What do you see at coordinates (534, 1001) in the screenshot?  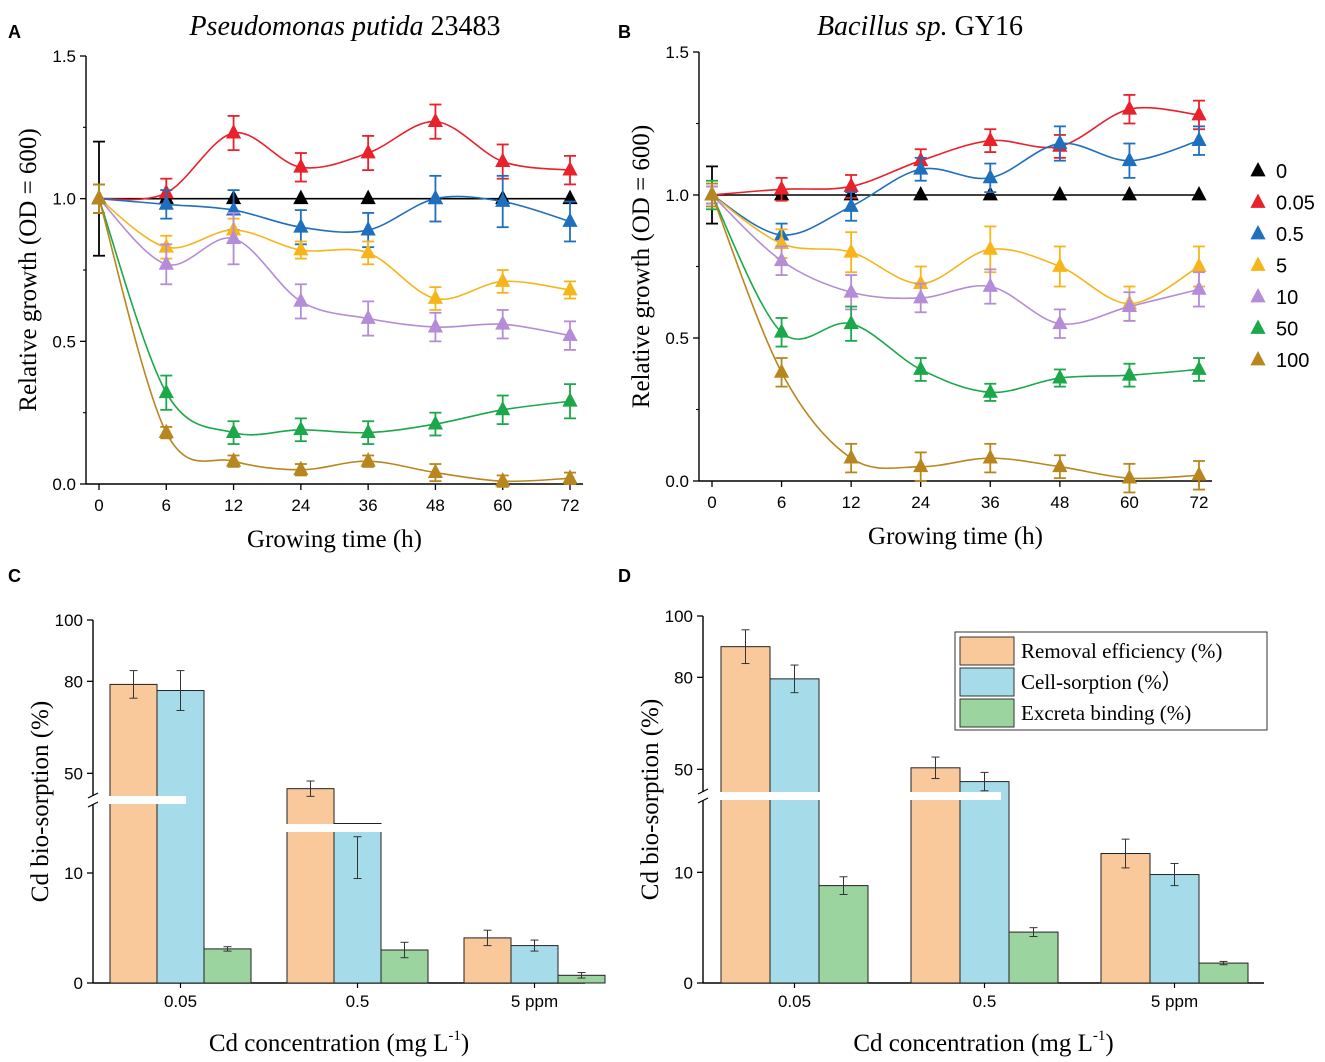 I see `category-label: 5 ppm` at bounding box center [534, 1001].